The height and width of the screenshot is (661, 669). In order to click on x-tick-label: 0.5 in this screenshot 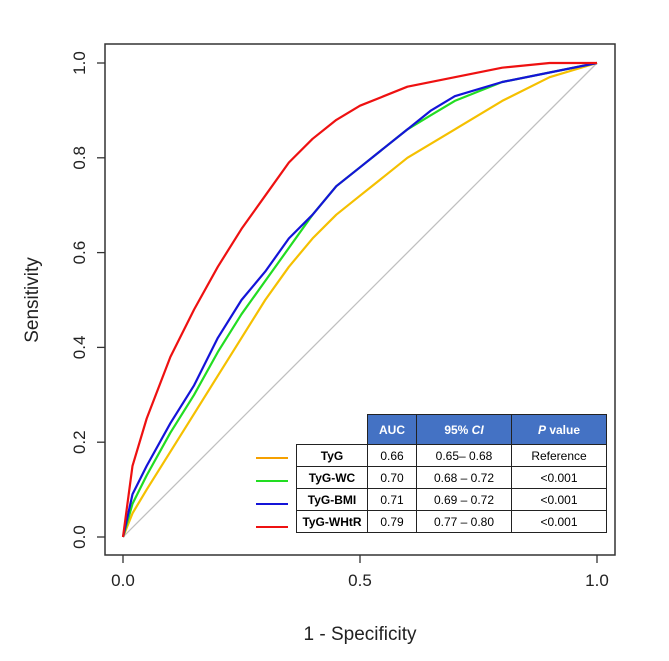, I will do `click(360, 580)`.